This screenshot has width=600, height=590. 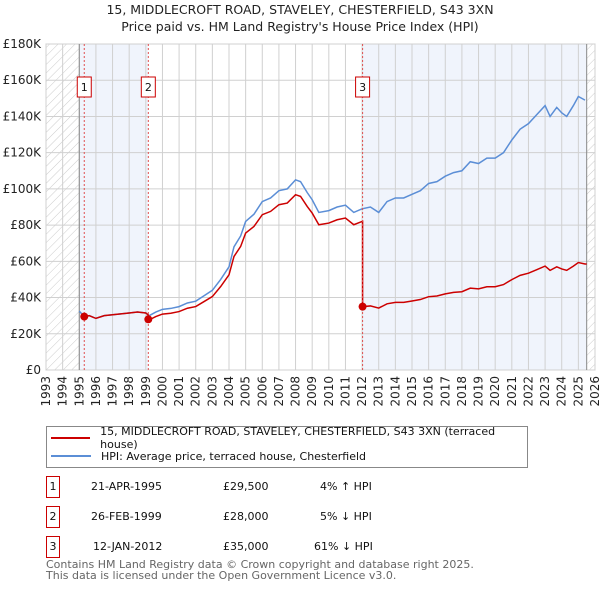 I want to click on x-tick-label: 2021, so click(x=512, y=391).